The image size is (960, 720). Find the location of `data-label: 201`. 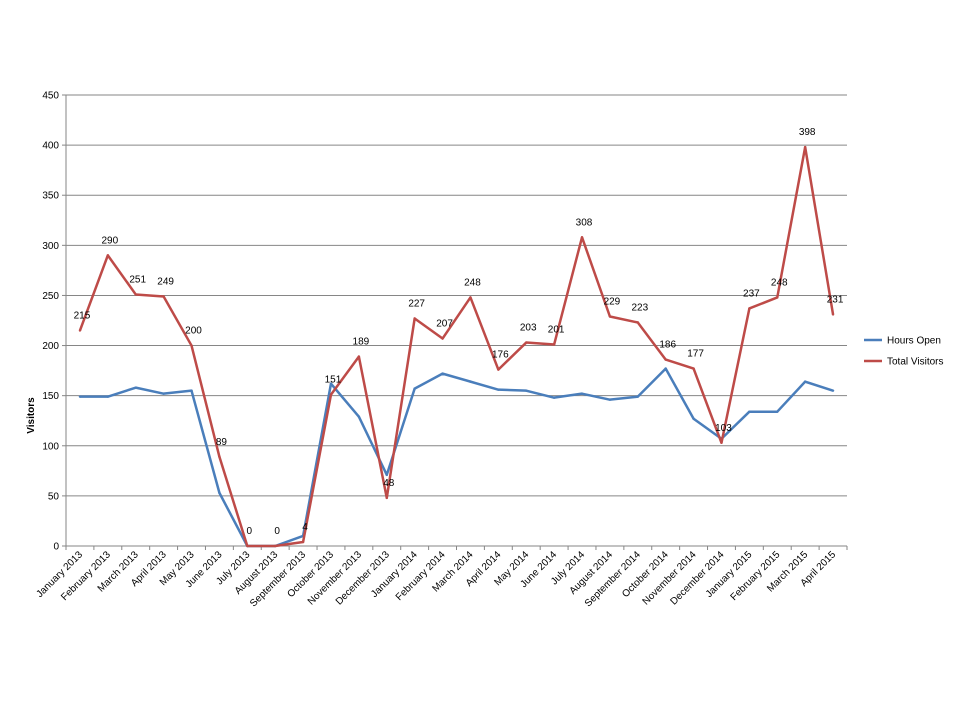

data-label: 201 is located at coordinates (556, 330).